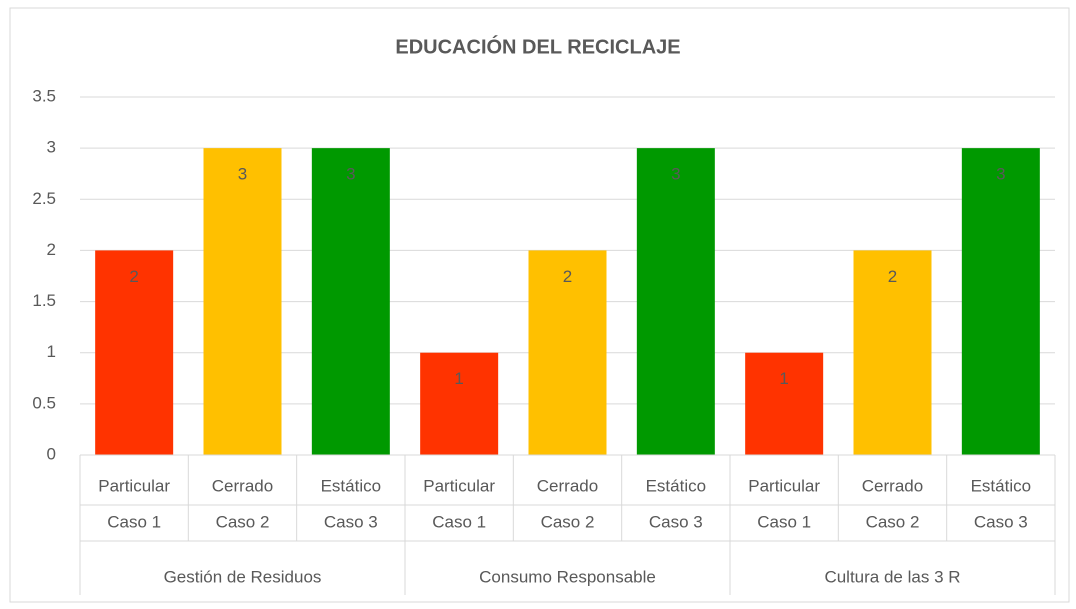  I want to click on y-tick-label: 2.5, so click(44, 198).